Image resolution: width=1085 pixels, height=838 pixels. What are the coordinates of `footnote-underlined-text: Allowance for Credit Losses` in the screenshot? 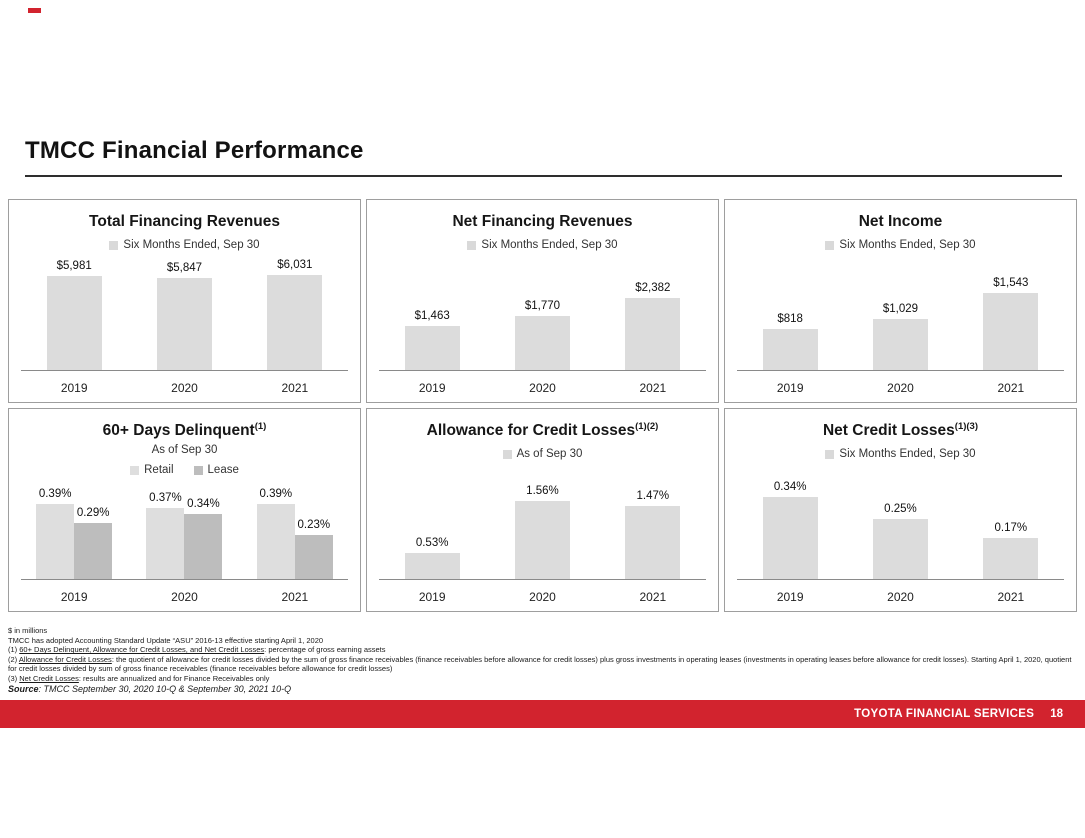 It's located at (65, 659).